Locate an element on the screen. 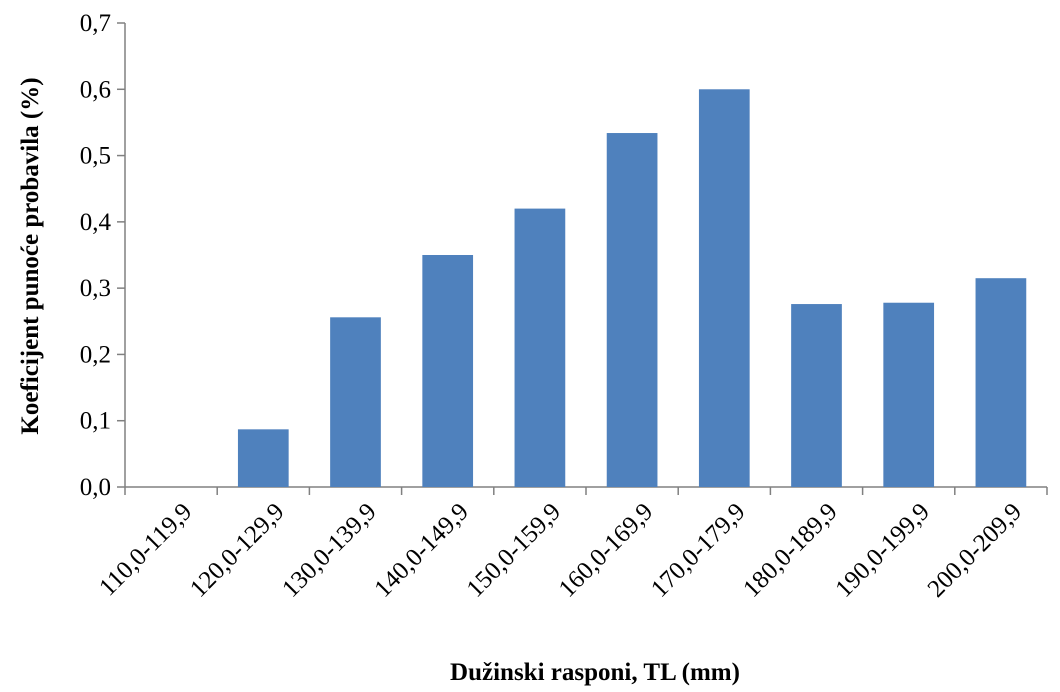 The image size is (1060, 692). x-tick-label: 160,0-169,9 is located at coordinates (606, 550).